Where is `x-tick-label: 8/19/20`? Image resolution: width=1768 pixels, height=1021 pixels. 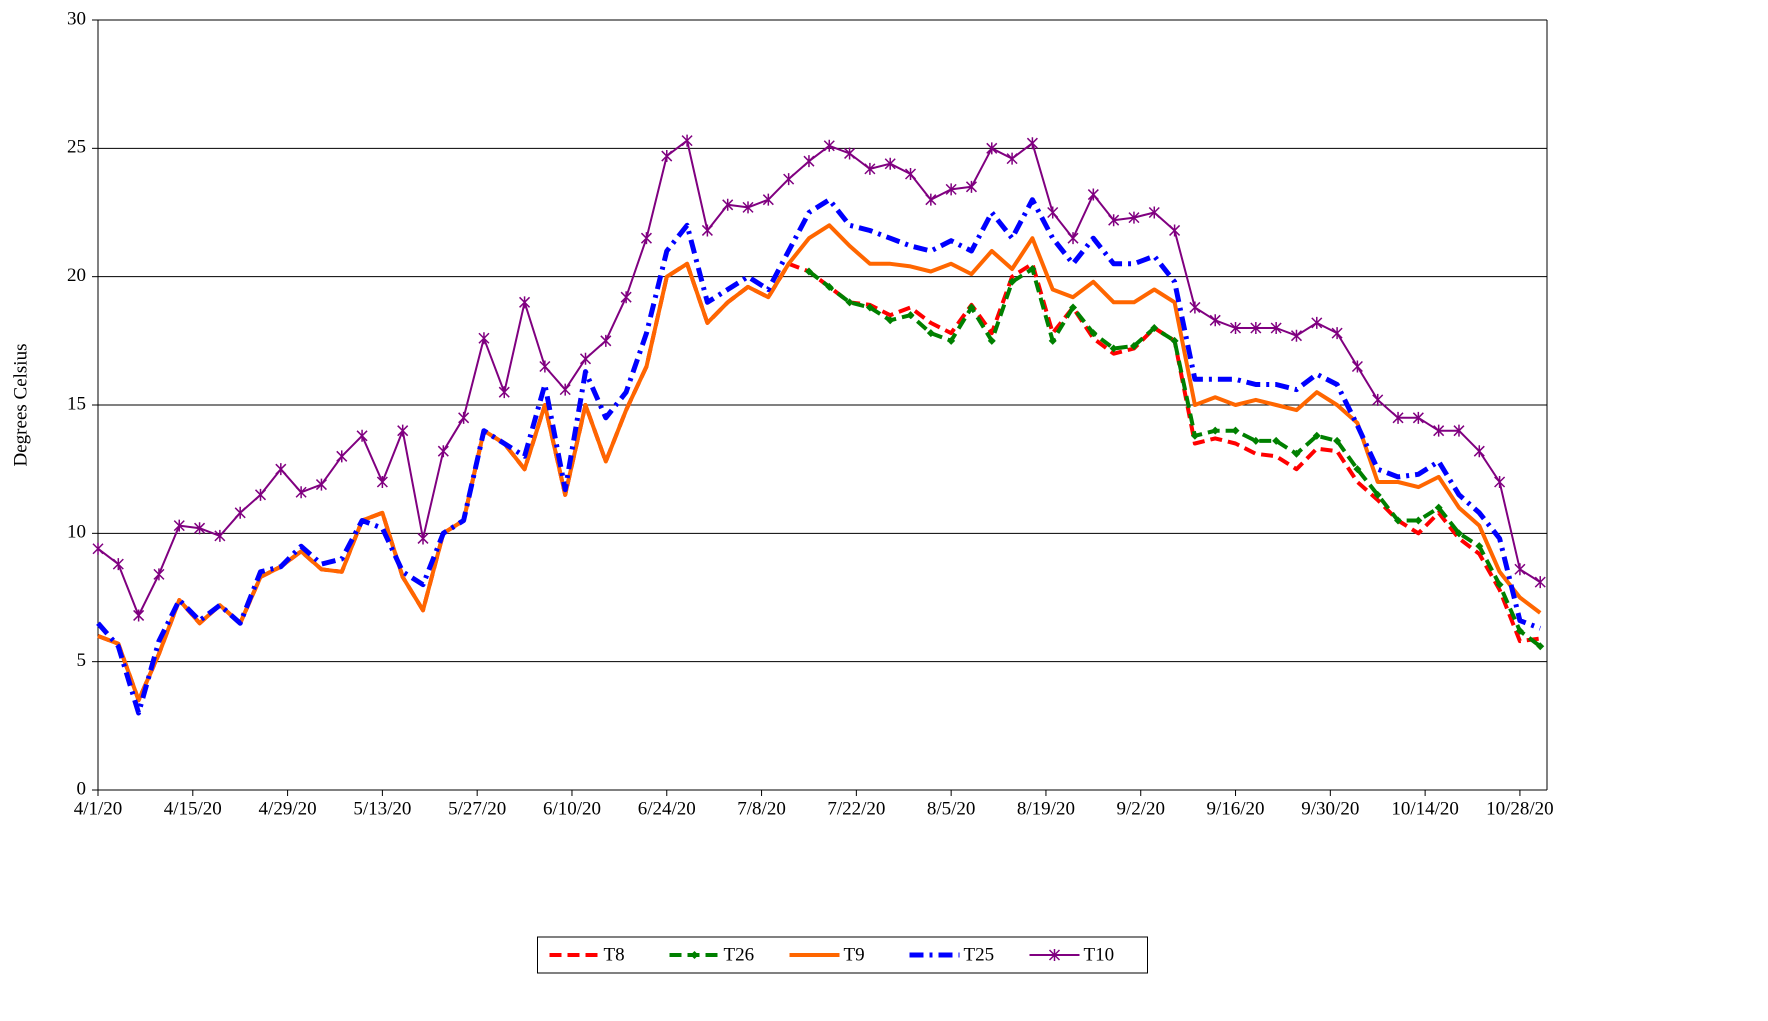 x-tick-label: 8/19/20 is located at coordinates (1046, 808).